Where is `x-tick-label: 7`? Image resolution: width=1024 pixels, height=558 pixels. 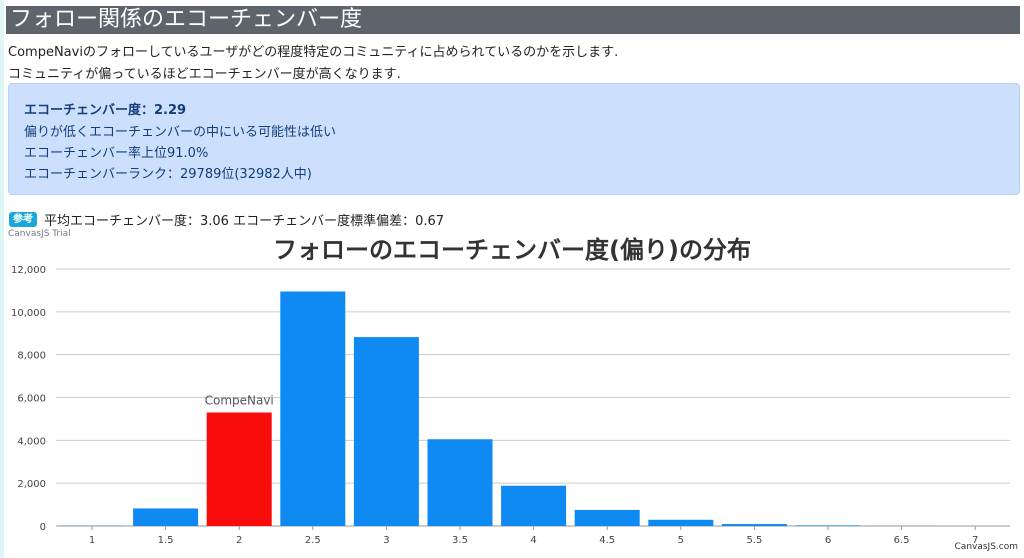
x-tick-label: 7 is located at coordinates (975, 540).